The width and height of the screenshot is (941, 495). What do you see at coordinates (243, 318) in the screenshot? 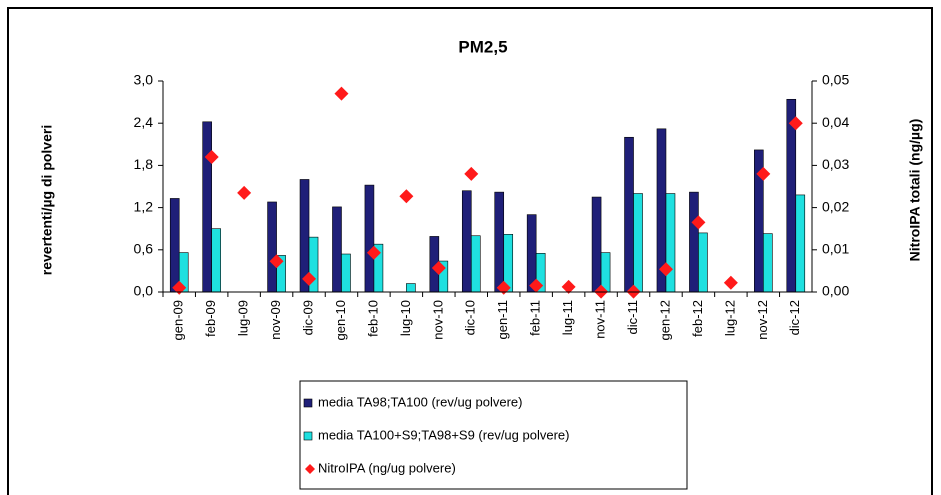
I see `x-tick-label: lug-09` at bounding box center [243, 318].